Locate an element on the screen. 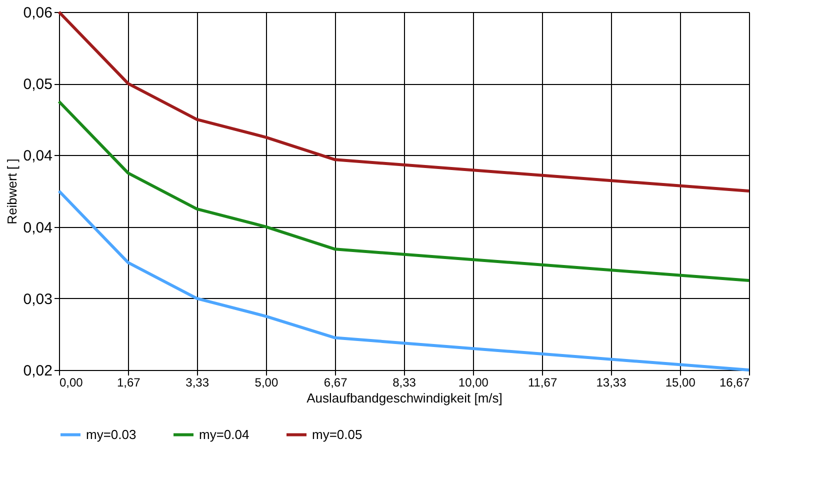 The image size is (832, 503). x-tick-label: 11,67 is located at coordinates (543, 383).